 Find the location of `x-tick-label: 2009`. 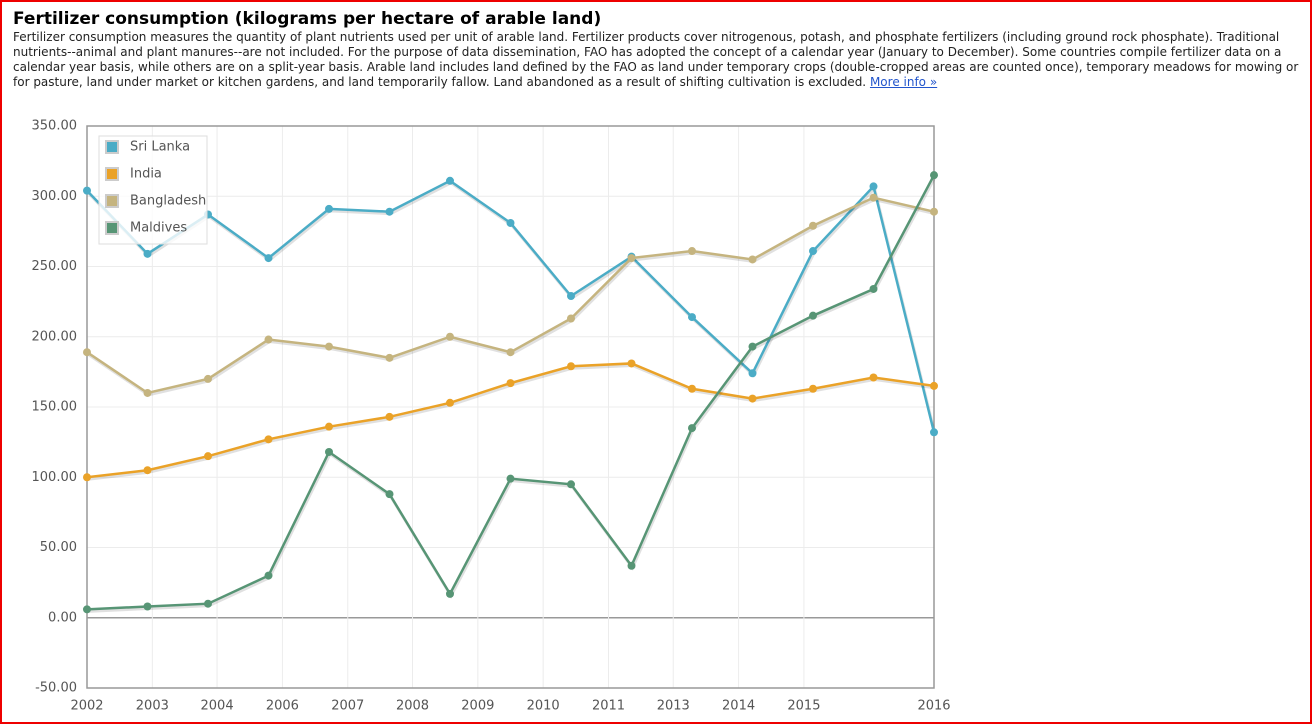

x-tick-label: 2009 is located at coordinates (477, 706).